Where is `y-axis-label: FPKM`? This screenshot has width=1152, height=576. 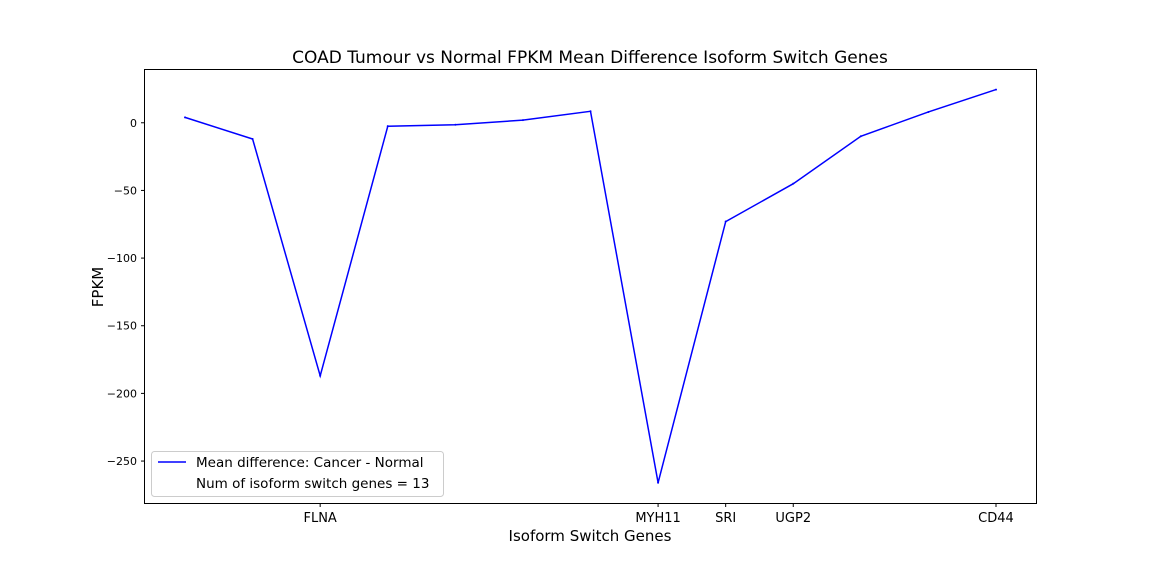
y-axis-label: FPKM is located at coordinates (98, 287).